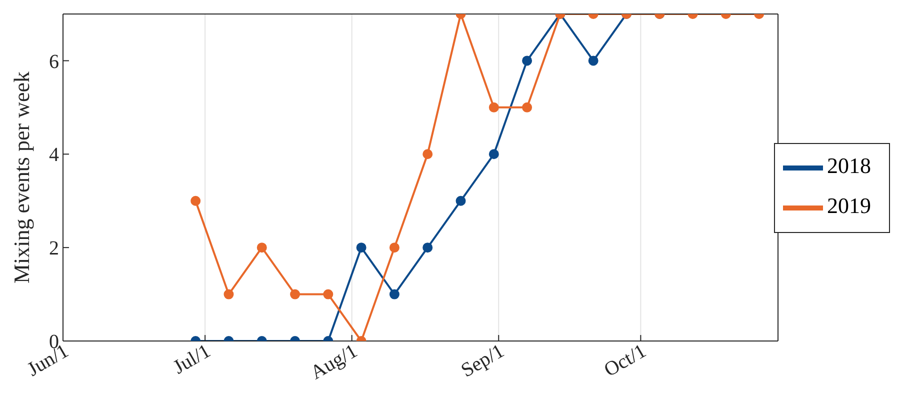 The height and width of the screenshot is (409, 898). Describe the element at coordinates (625, 361) in the screenshot. I see `x-tick-label: Oct/1` at that location.